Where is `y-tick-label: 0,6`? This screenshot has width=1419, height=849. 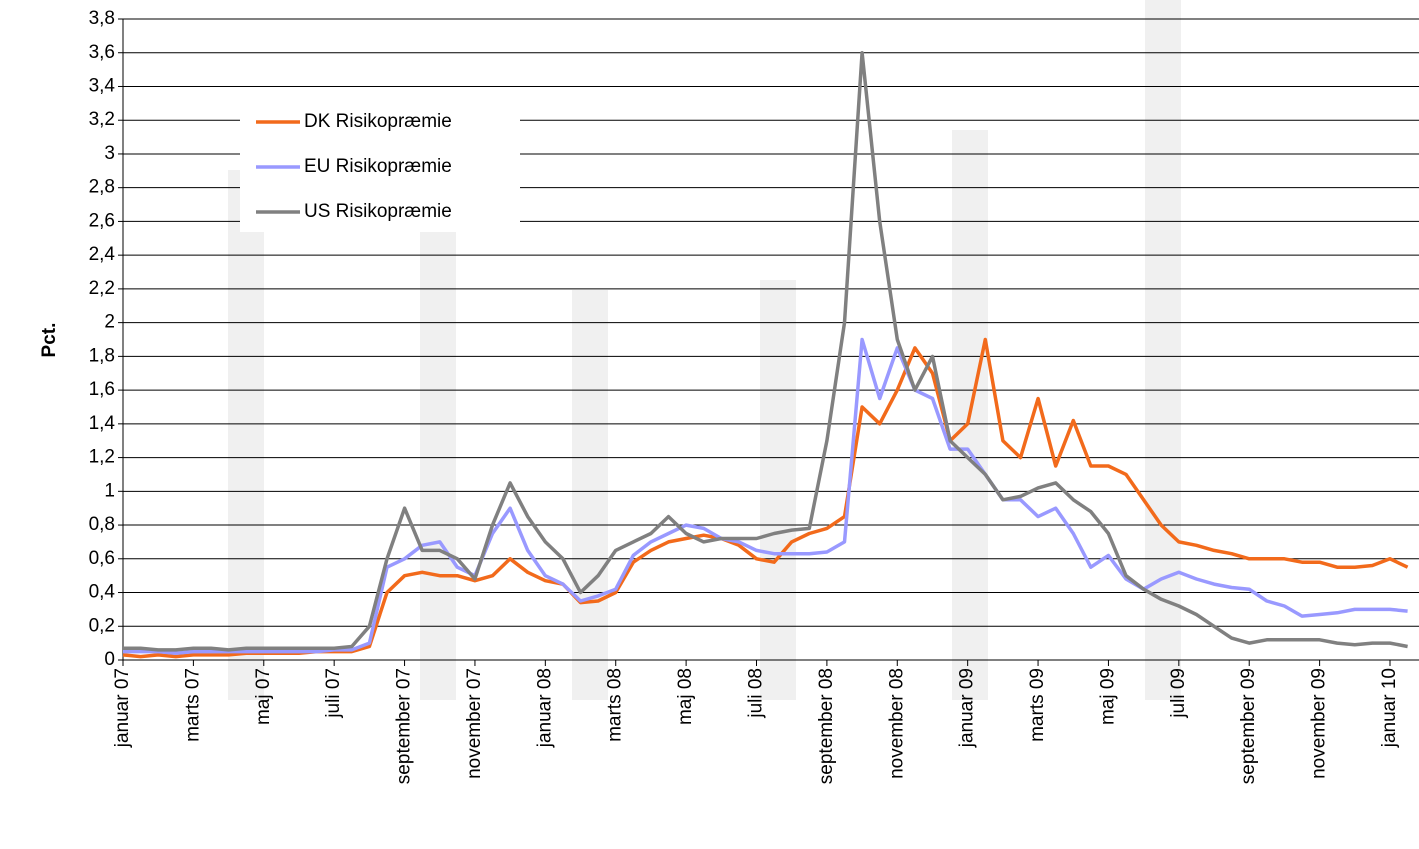 y-tick-label: 0,6 is located at coordinates (102, 558).